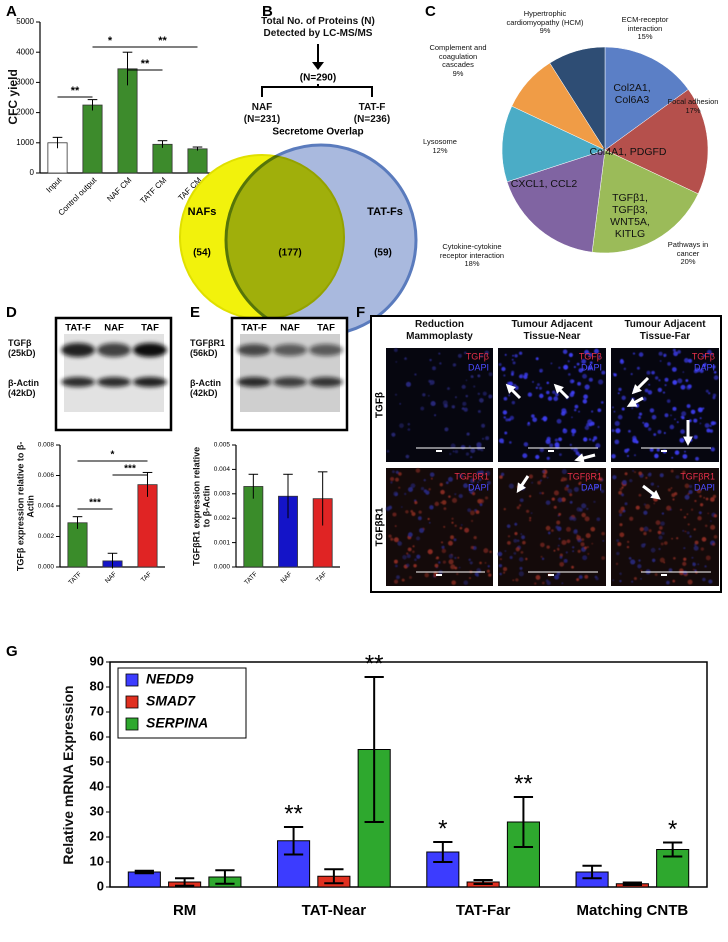 This screenshot has height=942, width=728. Describe the element at coordinates (201, 506) in the screenshot. I see `y-axis-label: TGFβR1 expression relative to β-Actin` at that location.